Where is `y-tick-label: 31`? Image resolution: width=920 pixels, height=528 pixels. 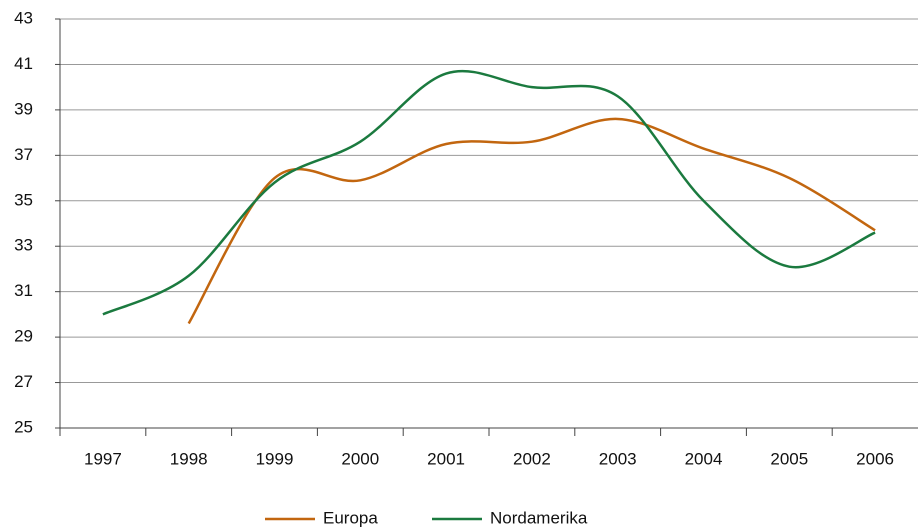
y-tick-label: 31 is located at coordinates (23, 290).